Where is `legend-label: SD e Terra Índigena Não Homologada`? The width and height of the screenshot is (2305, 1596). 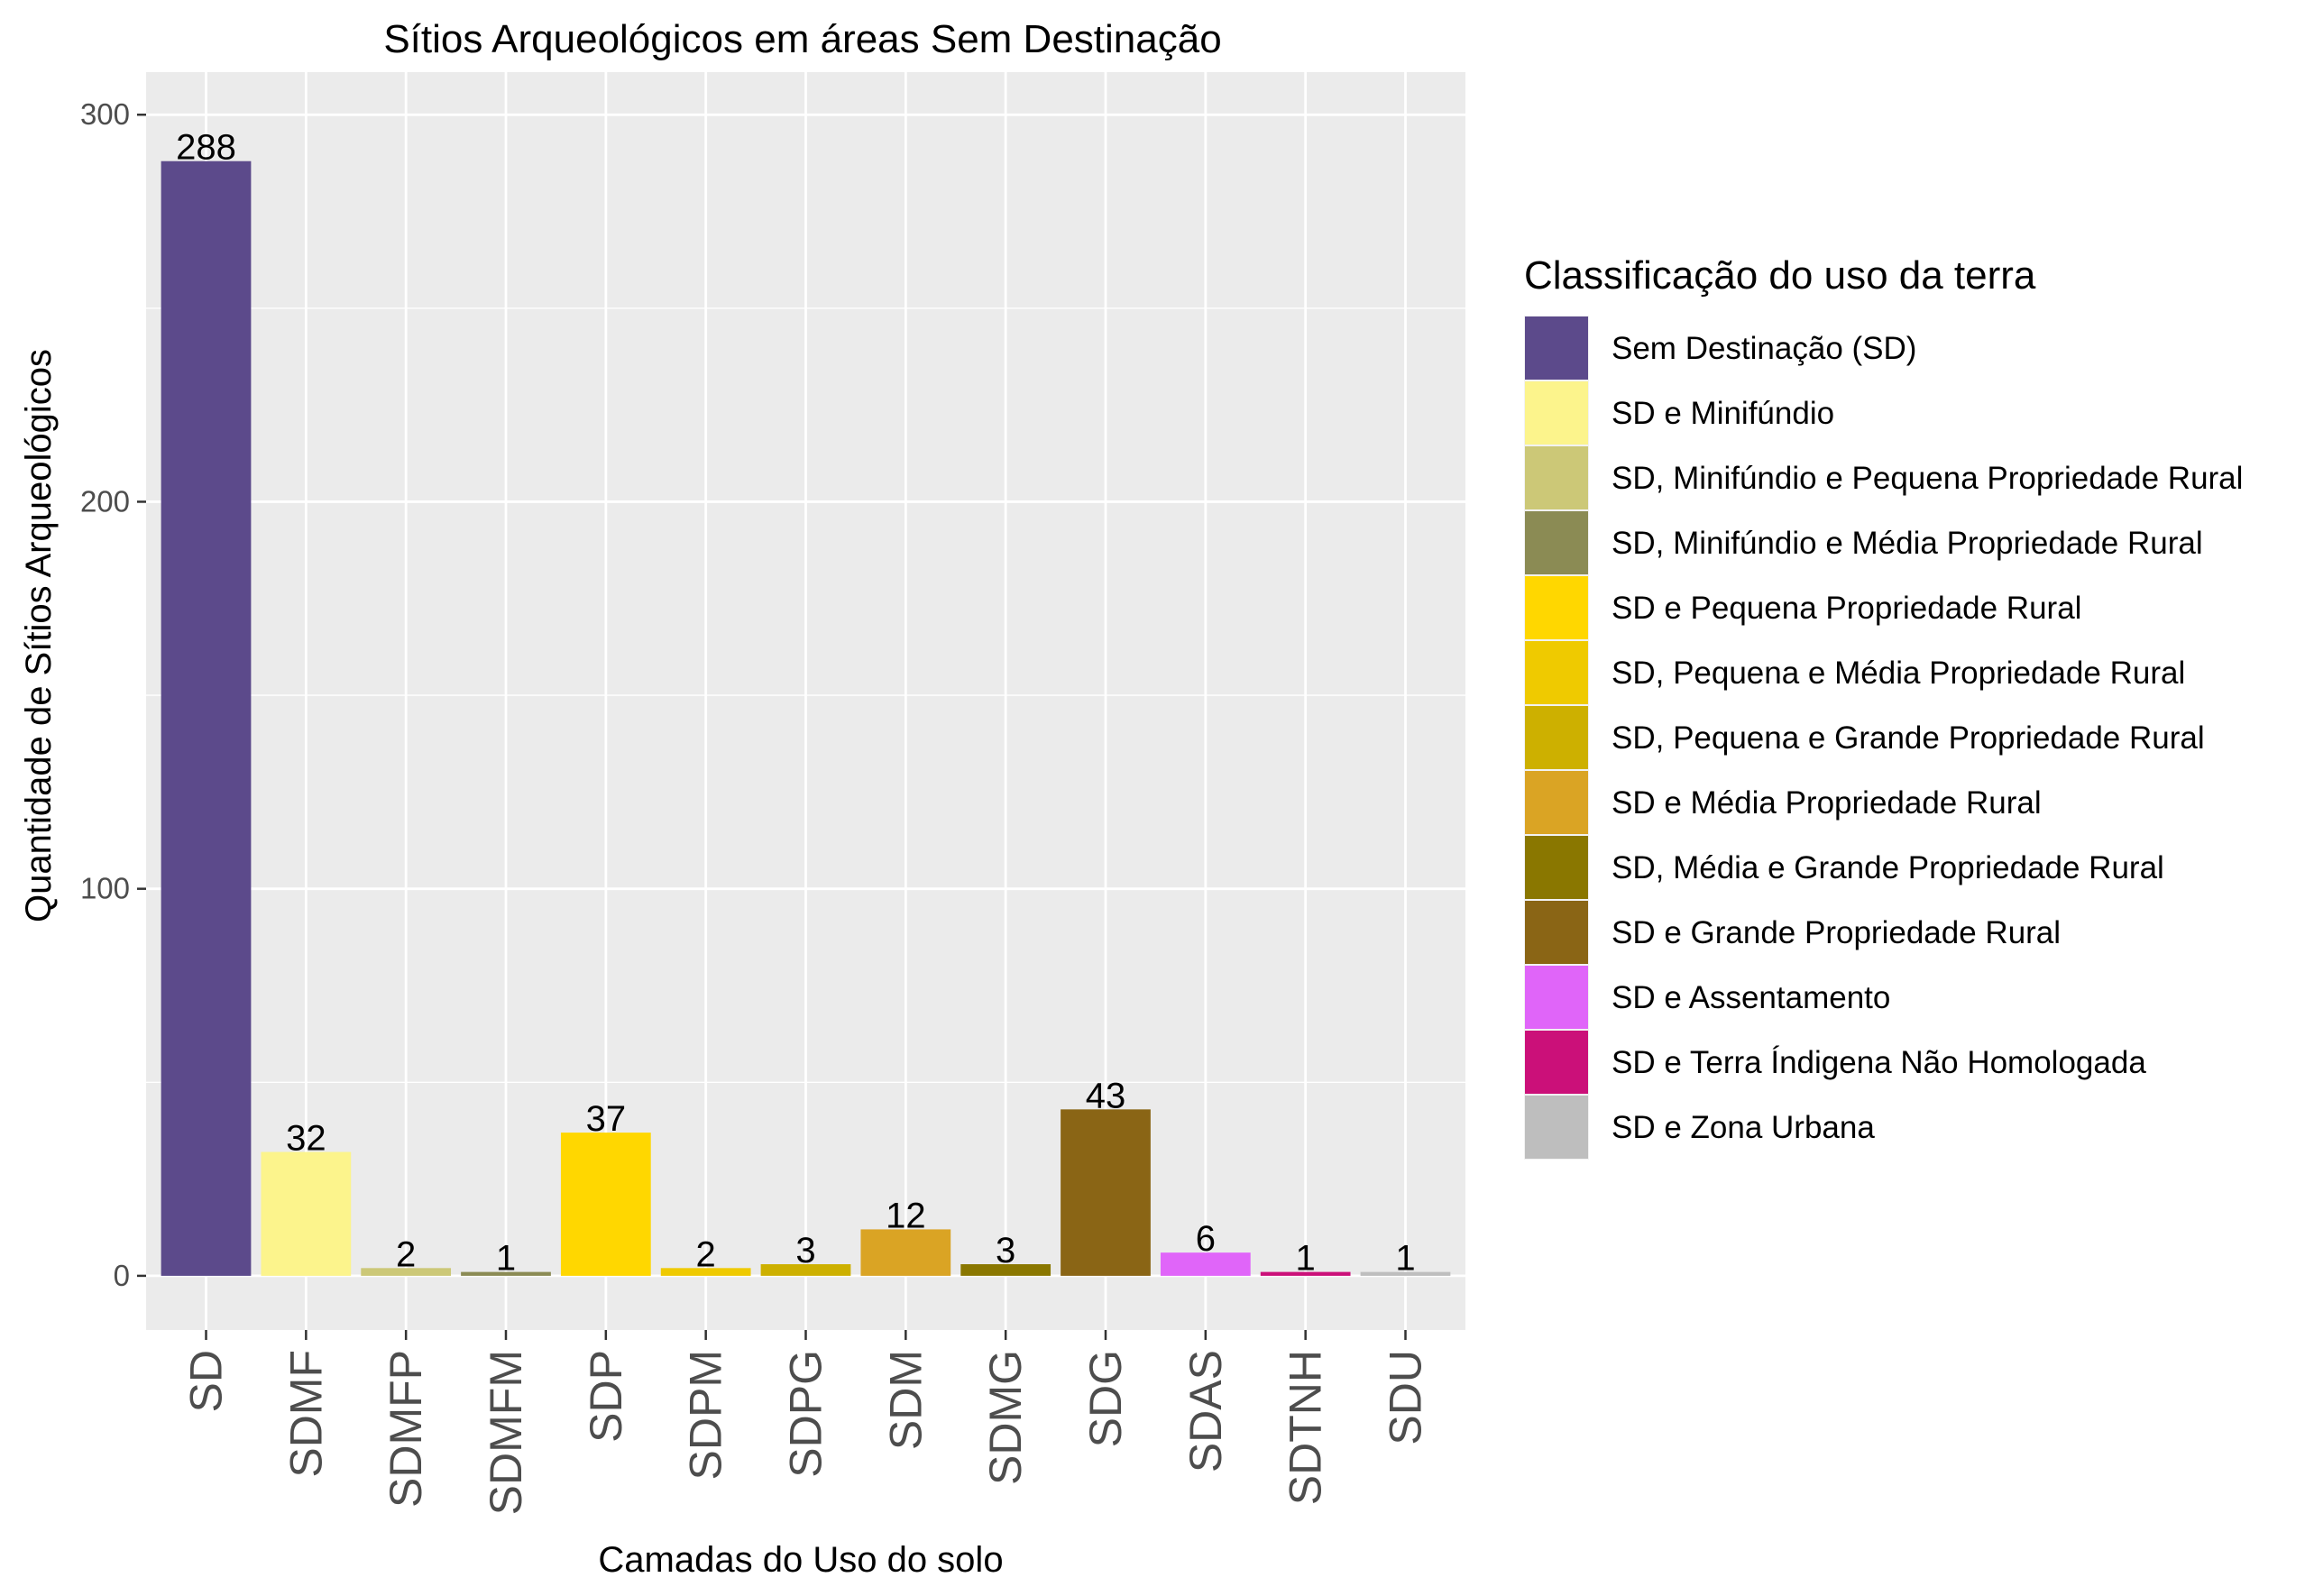 legend-label: SD e Terra Índigena Não Homologada is located at coordinates (1879, 1062).